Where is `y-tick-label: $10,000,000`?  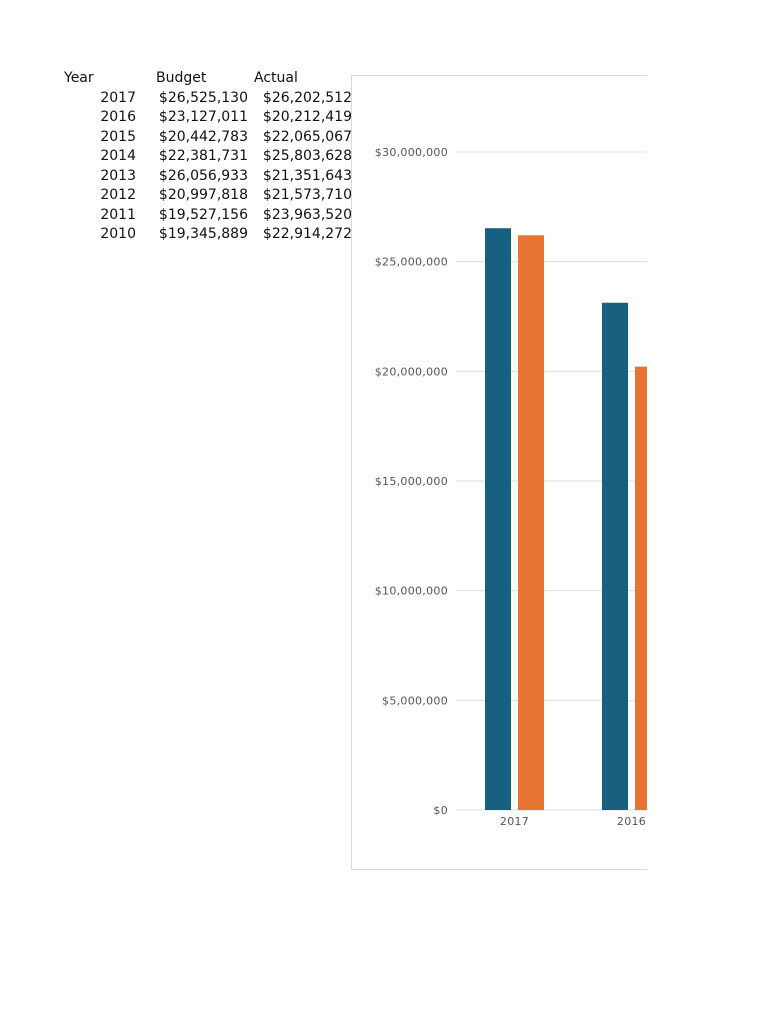 y-tick-label: $10,000,000 is located at coordinates (411, 591).